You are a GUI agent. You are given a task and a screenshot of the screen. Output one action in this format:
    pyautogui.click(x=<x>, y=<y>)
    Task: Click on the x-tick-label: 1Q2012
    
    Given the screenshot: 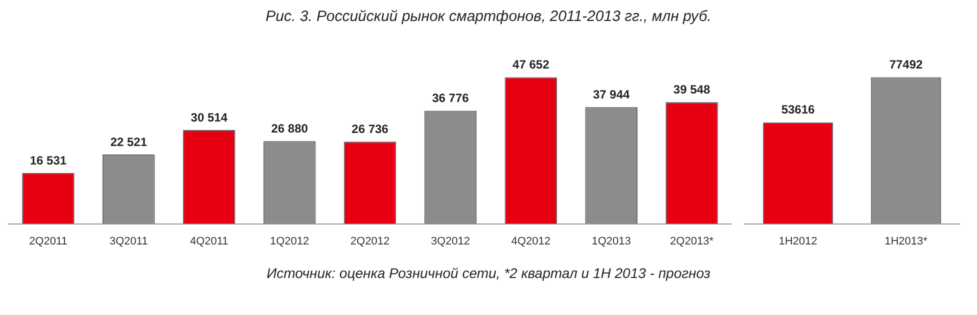 What is the action you would take?
    pyautogui.click(x=290, y=241)
    